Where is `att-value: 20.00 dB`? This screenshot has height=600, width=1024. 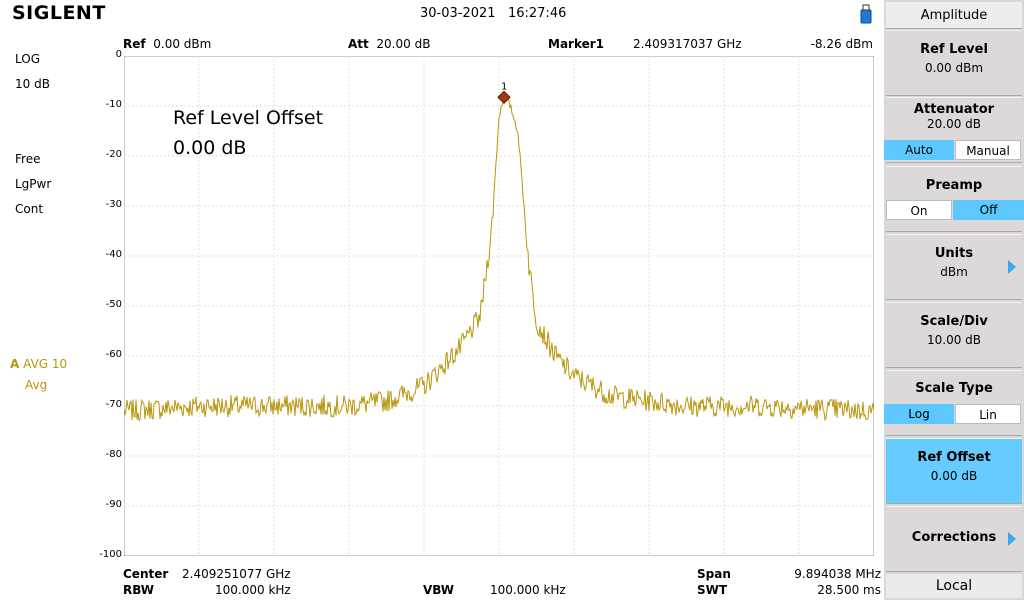 att-value: 20.00 dB is located at coordinates (403, 44).